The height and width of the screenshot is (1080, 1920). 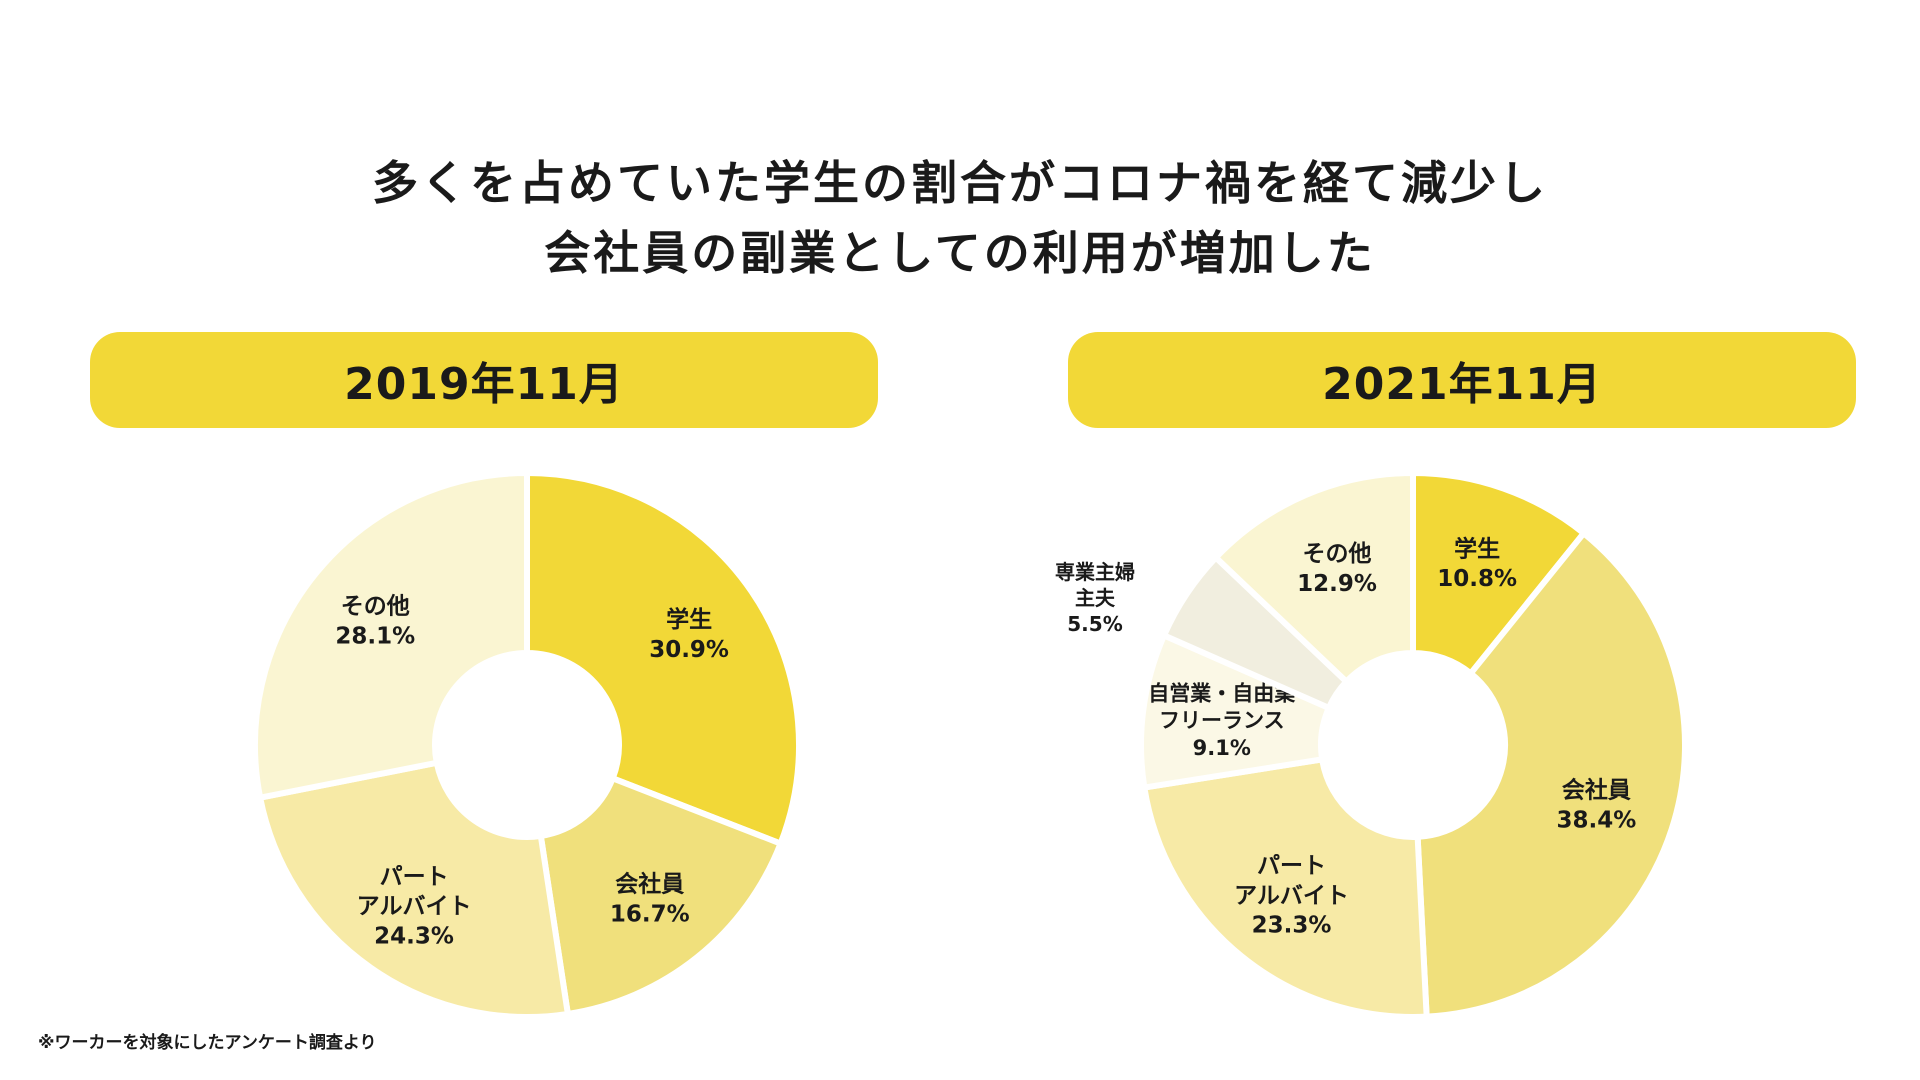 I want to click on headline-line-1: 多くを占めていた学生の割合がコロナ禍を経て減少し, so click(x=960, y=183).